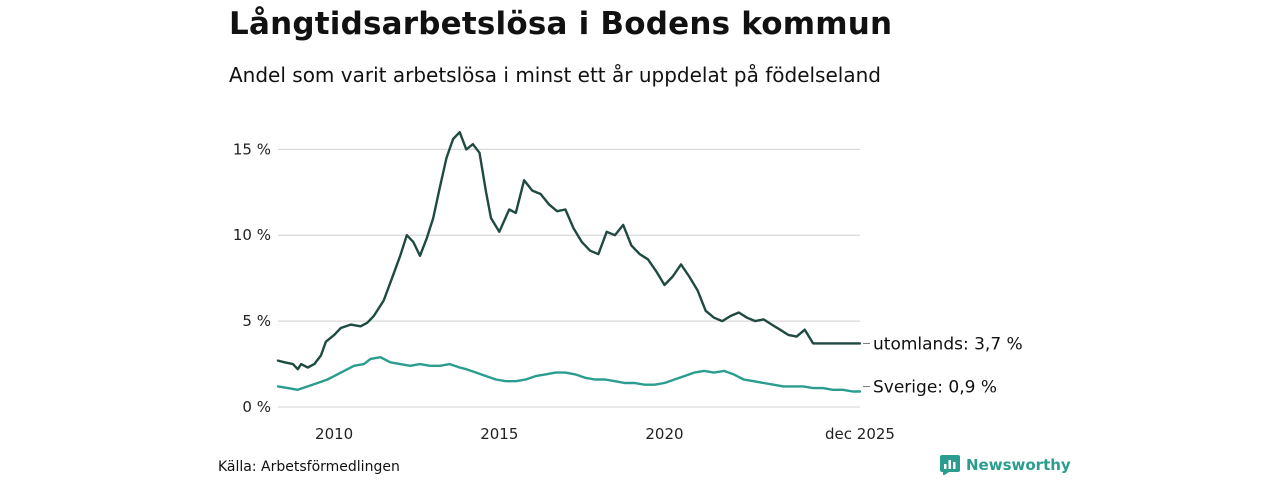 The width and height of the screenshot is (1280, 480). What do you see at coordinates (499, 434) in the screenshot?
I see `x-tick-label: 2015` at bounding box center [499, 434].